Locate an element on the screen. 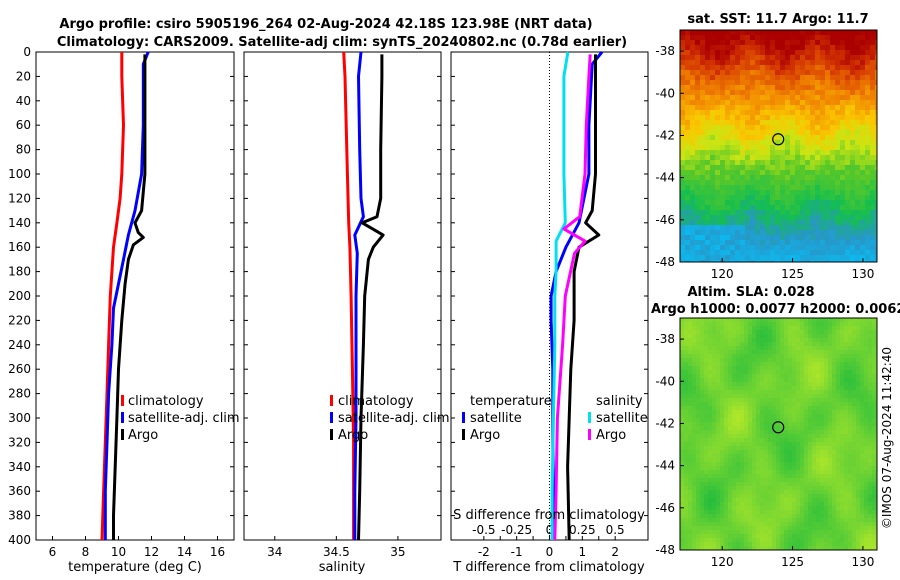 The image size is (900, 580). depth-tick-label: 380 is located at coordinates (19, 516).